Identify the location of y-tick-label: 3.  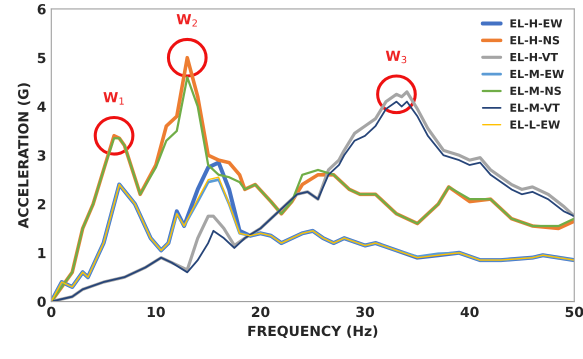
(42, 155).